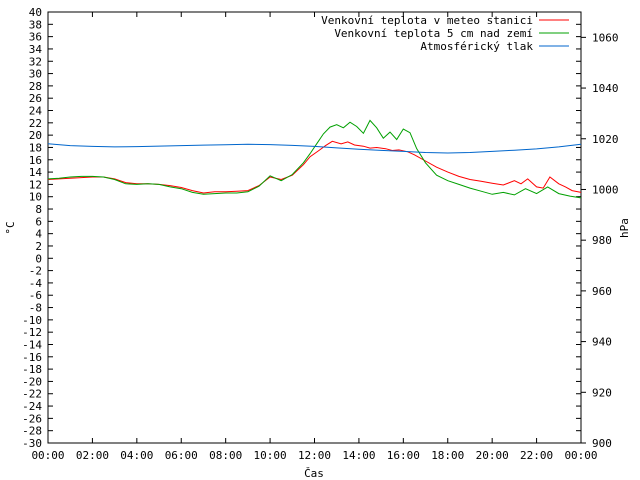 The width and height of the screenshot is (640, 480). Describe the element at coordinates (32, 443) in the screenshot. I see `y-tick-label: -30` at that location.